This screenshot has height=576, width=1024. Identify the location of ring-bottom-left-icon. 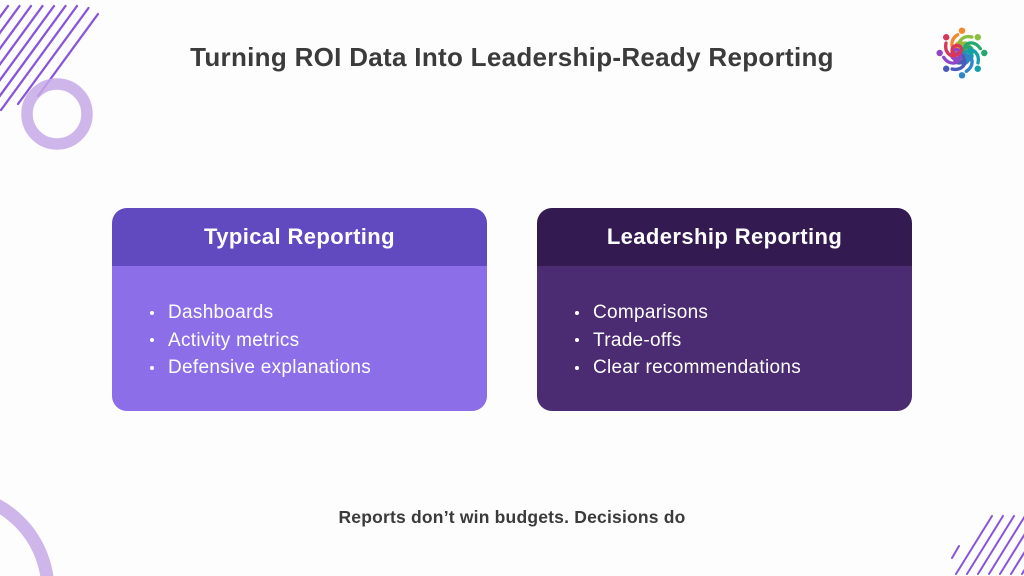
(27, 537).